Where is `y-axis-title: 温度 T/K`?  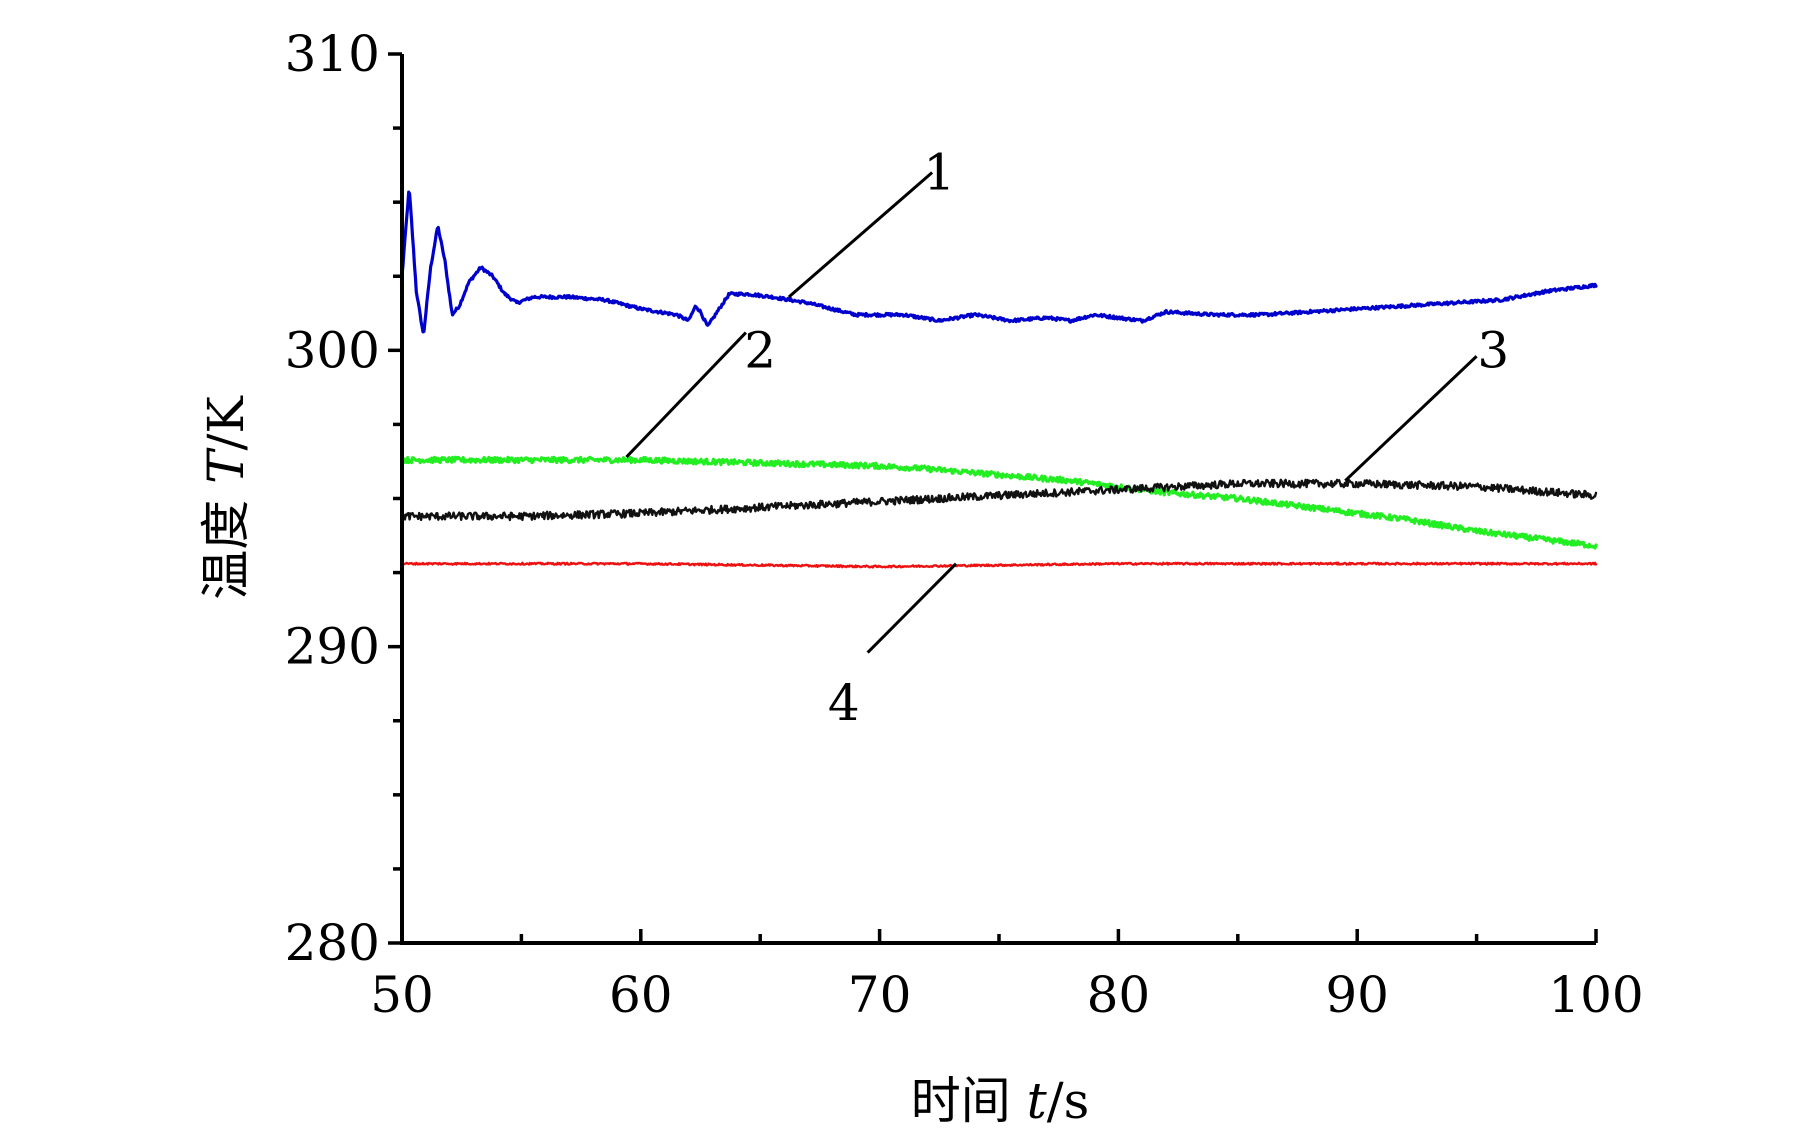
y-axis-title: 温度 T/K is located at coordinates (226, 497).